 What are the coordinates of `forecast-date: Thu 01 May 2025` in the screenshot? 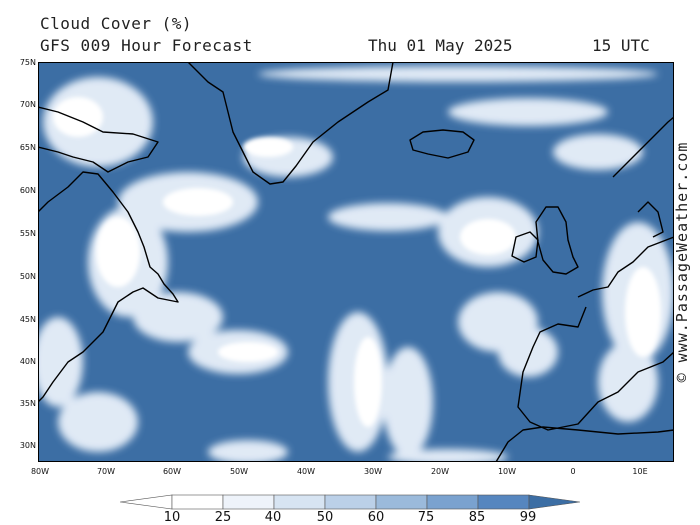 It's located at (440, 45).